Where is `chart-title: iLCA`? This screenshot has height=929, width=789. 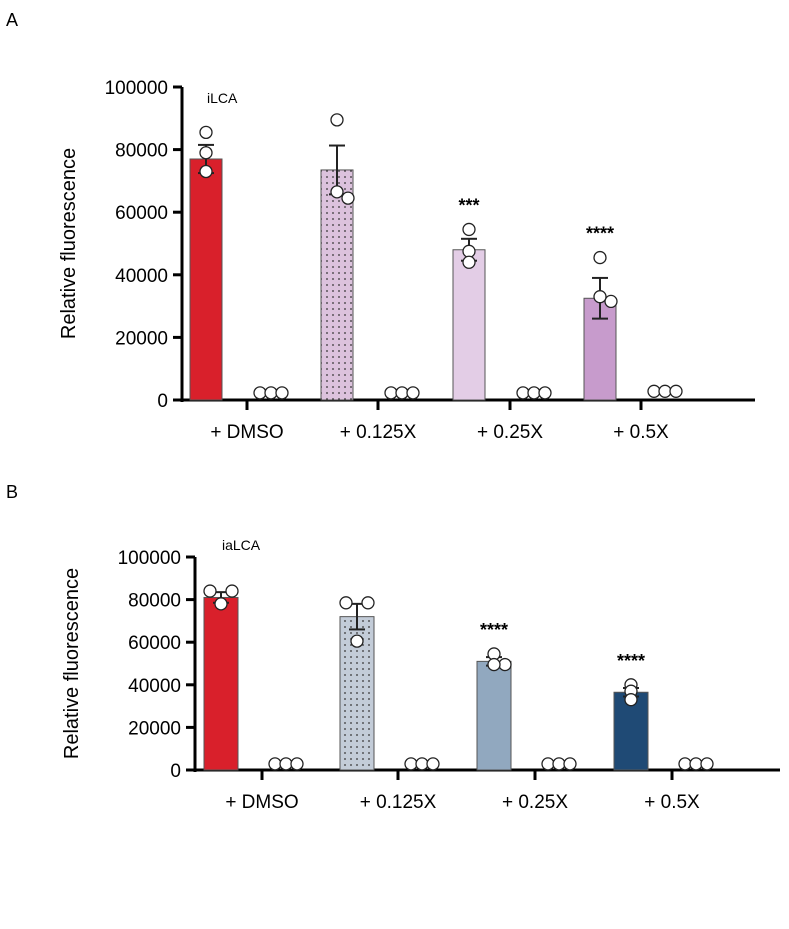 chart-title: iLCA is located at coordinates (222, 98).